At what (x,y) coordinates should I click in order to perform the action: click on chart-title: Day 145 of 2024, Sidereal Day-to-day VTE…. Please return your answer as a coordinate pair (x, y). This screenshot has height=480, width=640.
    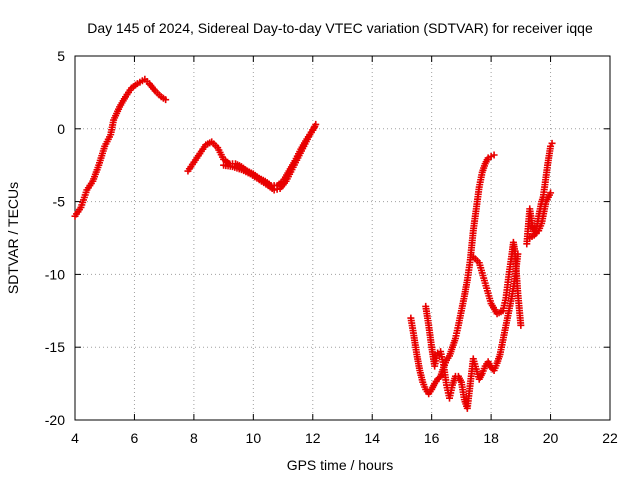
    Looking at the image, I should click on (340, 28).